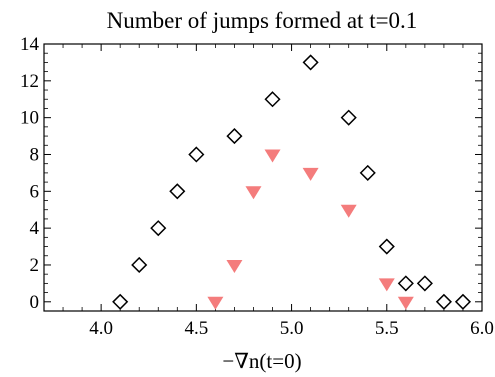 This screenshot has width=495, height=377. I want to click on x-tick-label: 5.0, so click(292, 328).